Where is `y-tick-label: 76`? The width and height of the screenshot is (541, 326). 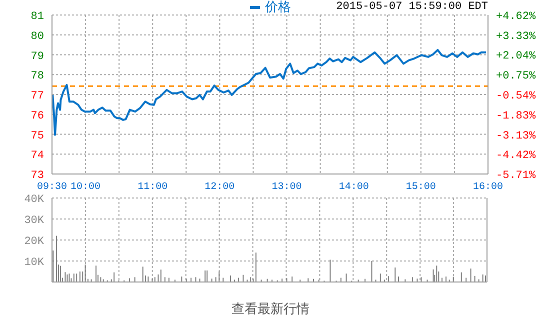 y-tick-label: 76 is located at coordinates (37, 116).